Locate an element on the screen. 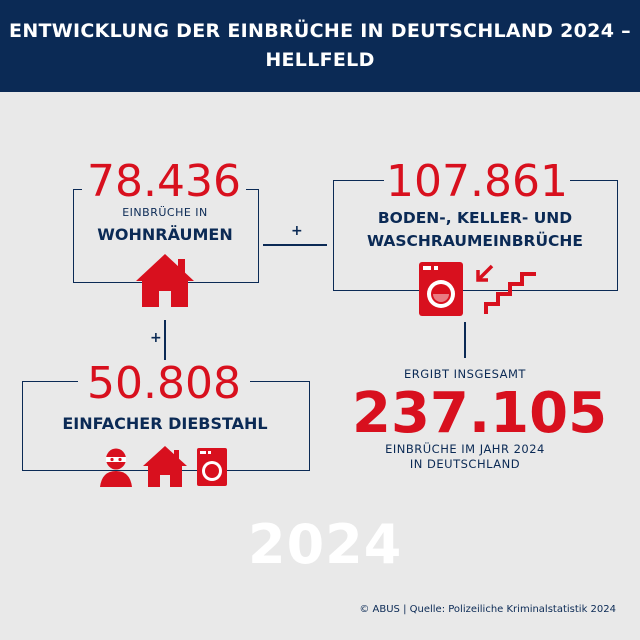 The height and width of the screenshot is (640, 640). boden-number: 107.861 is located at coordinates (477, 182).